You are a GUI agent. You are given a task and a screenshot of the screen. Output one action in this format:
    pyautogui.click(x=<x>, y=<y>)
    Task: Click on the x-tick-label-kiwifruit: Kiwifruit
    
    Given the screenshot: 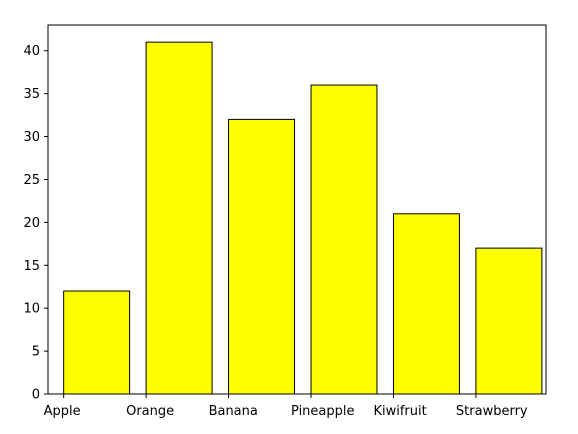 What is the action you would take?
    pyautogui.click(x=399, y=411)
    